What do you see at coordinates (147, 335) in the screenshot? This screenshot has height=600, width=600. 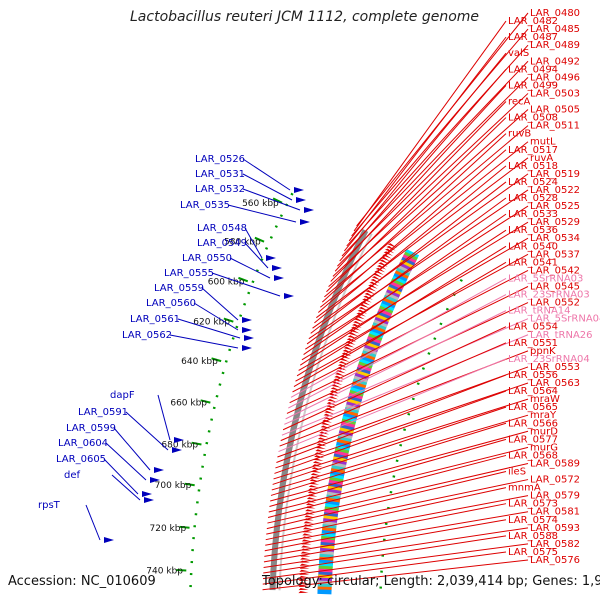 I see `gene-label: LAR_0562` at bounding box center [147, 335].